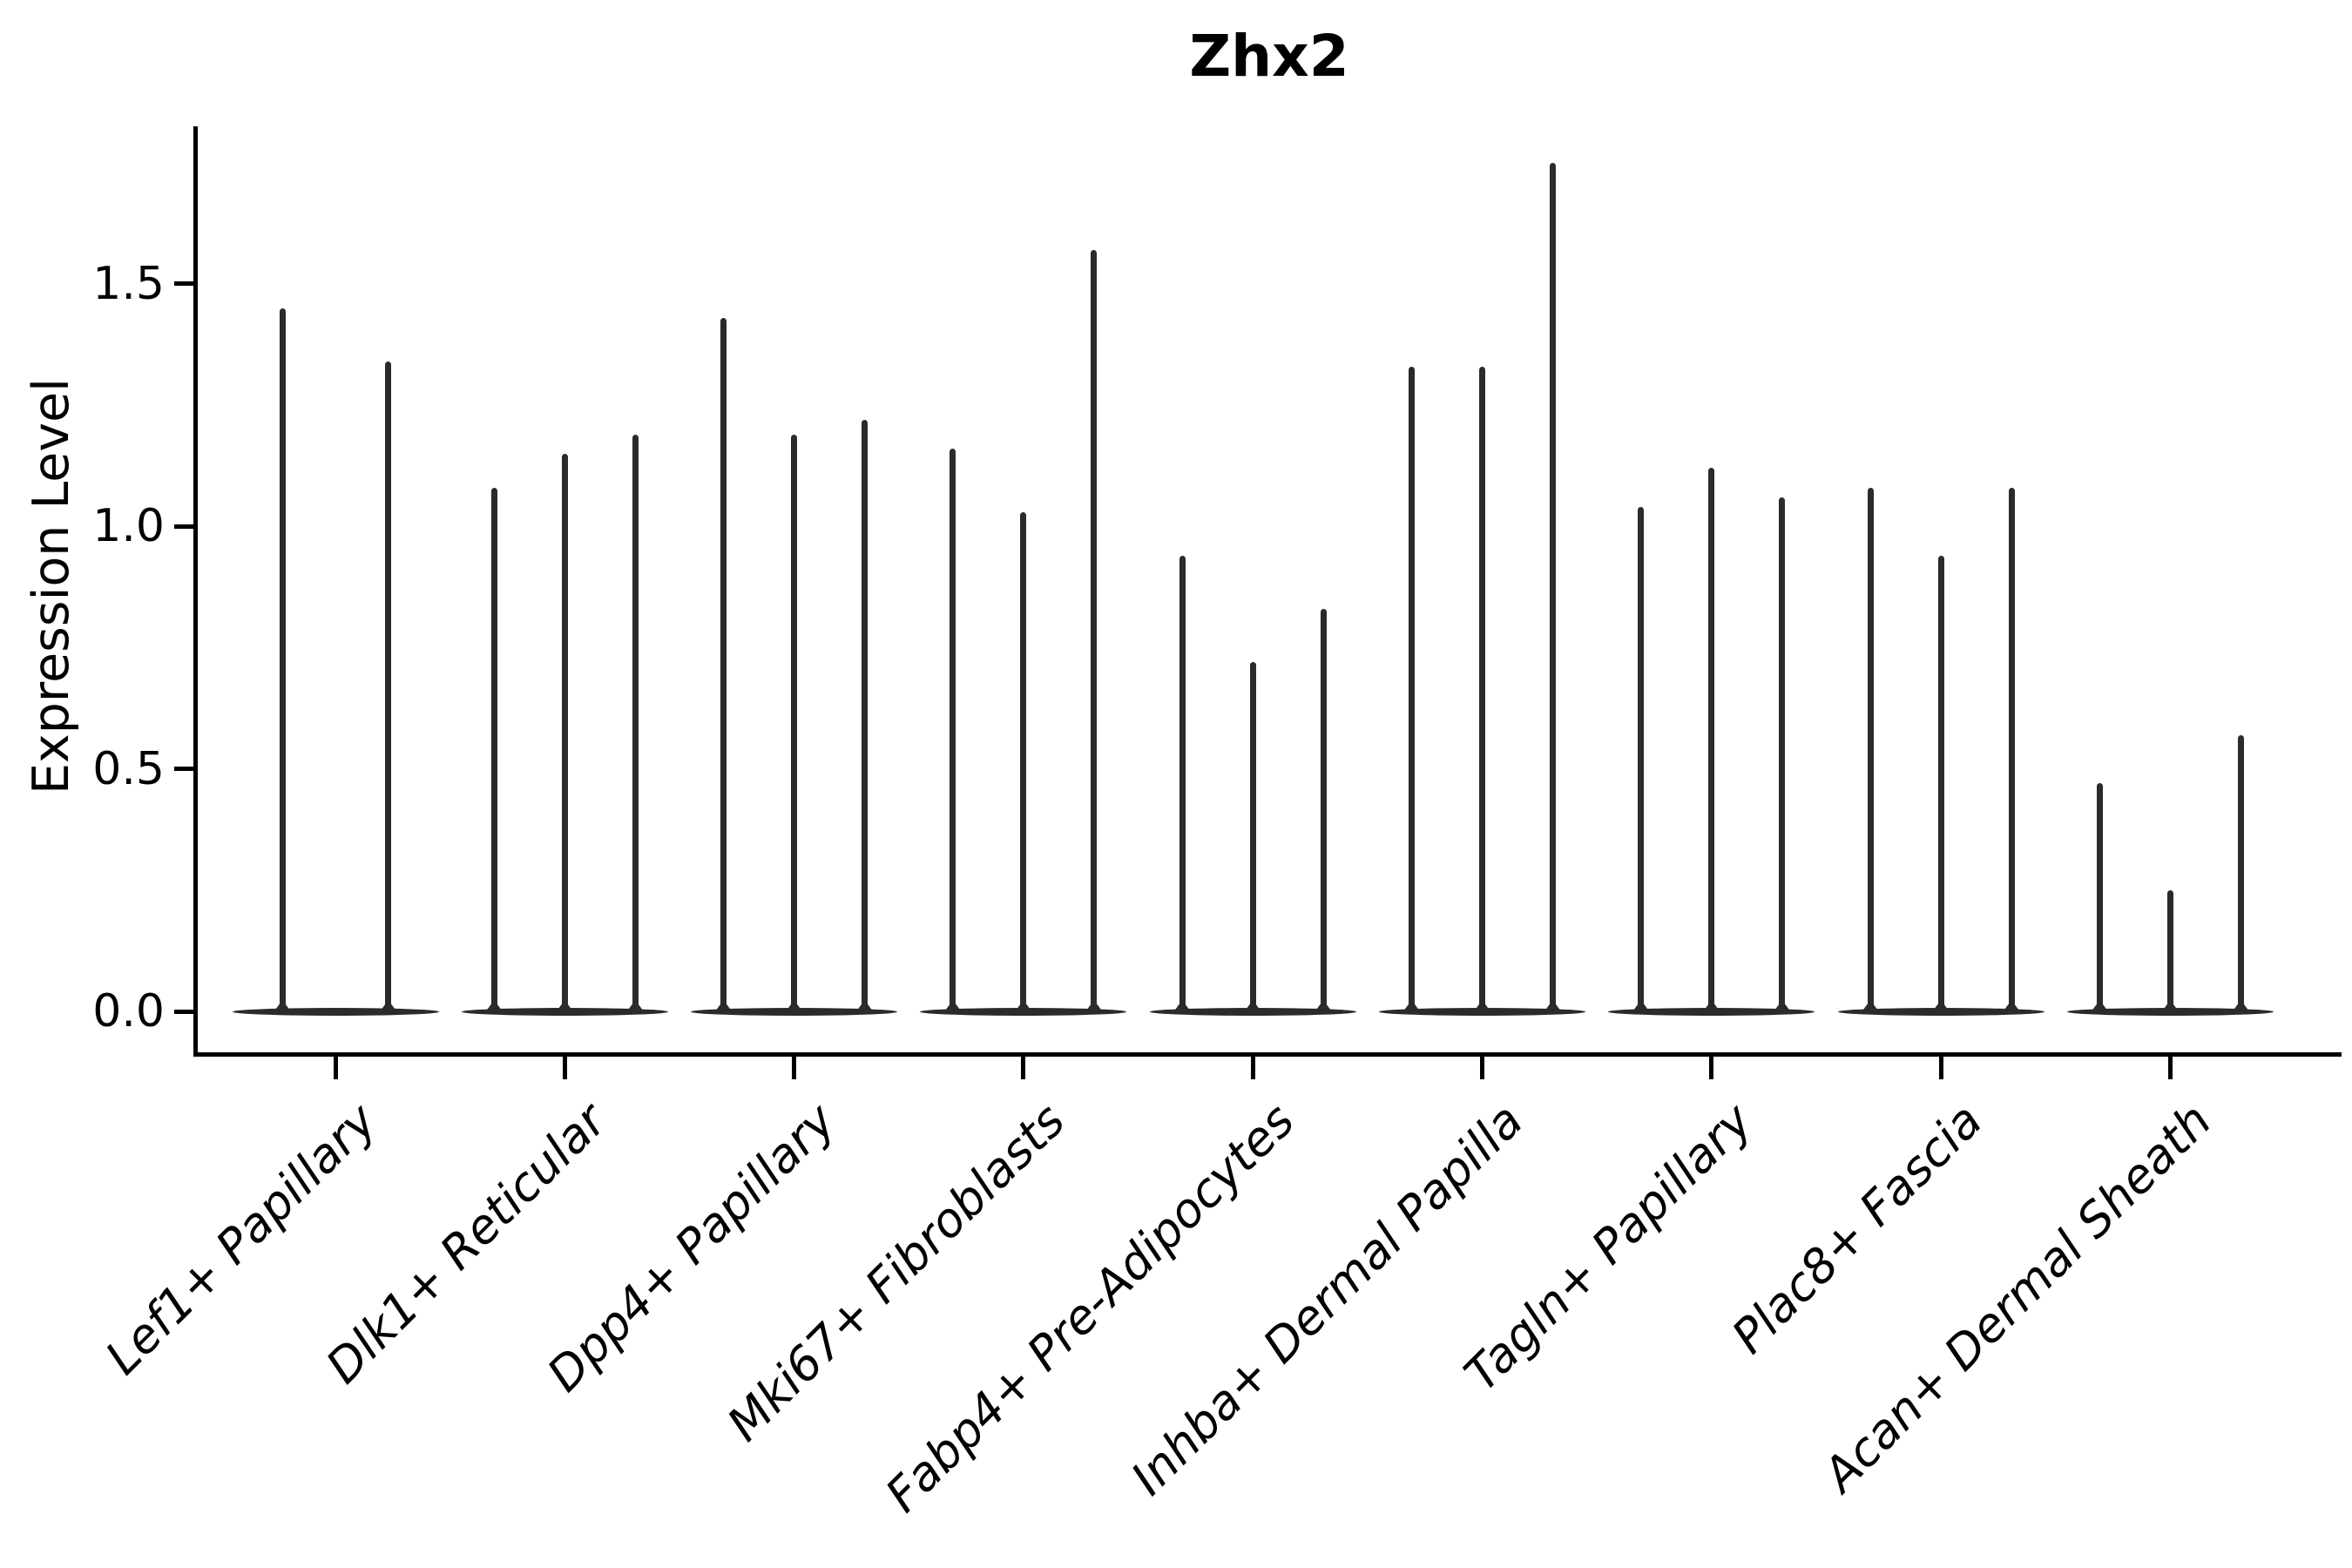  What do you see at coordinates (1327, 1299) in the screenshot?
I see `x-tick-label: Inhba+ Dermal Papilla` at bounding box center [1327, 1299].